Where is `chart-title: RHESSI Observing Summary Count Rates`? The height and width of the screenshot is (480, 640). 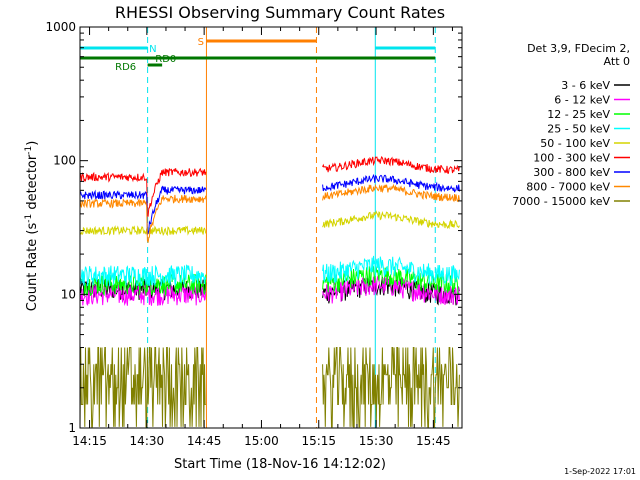
chart-title: RHESSI Observing Summary Count Rates is located at coordinates (280, 12).